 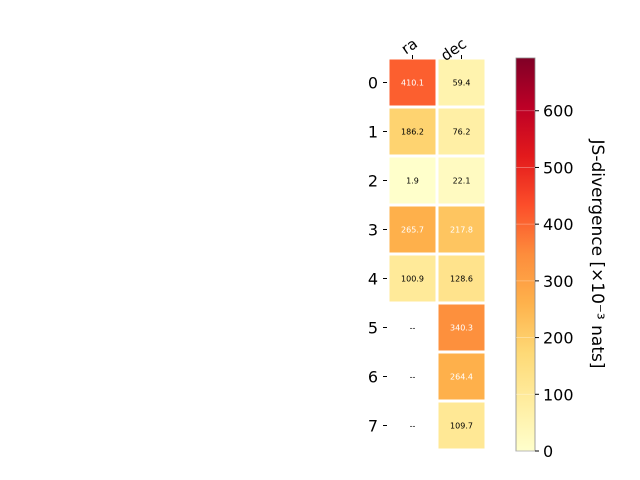 I want to click on cell-value-label: 128.6, so click(x=461, y=279).